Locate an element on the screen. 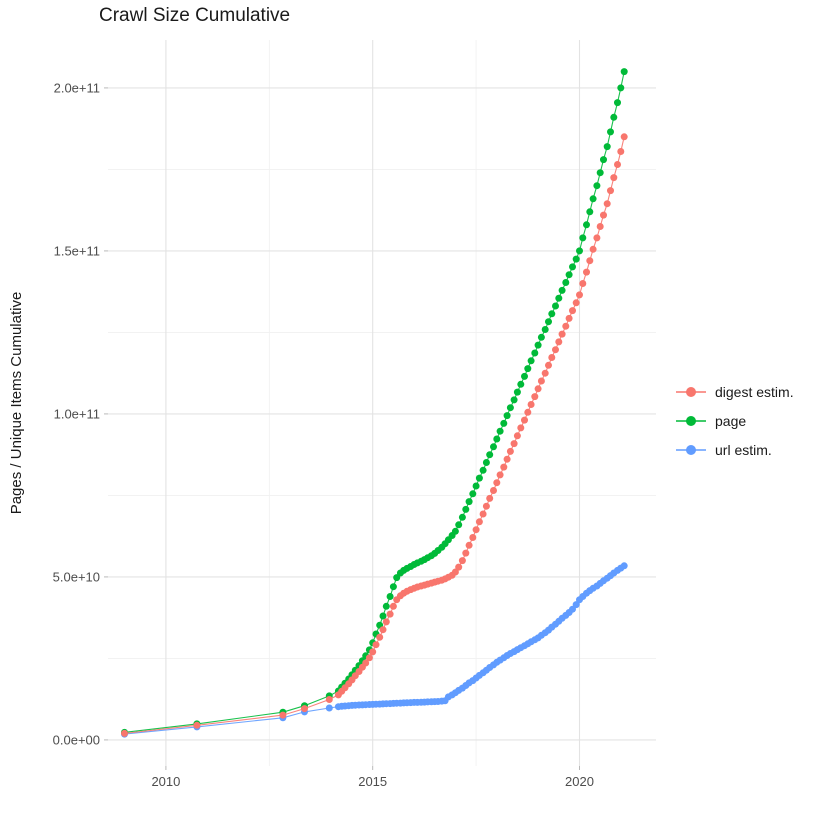 The width and height of the screenshot is (826, 827). x-tick-label: 2015 is located at coordinates (372, 781).